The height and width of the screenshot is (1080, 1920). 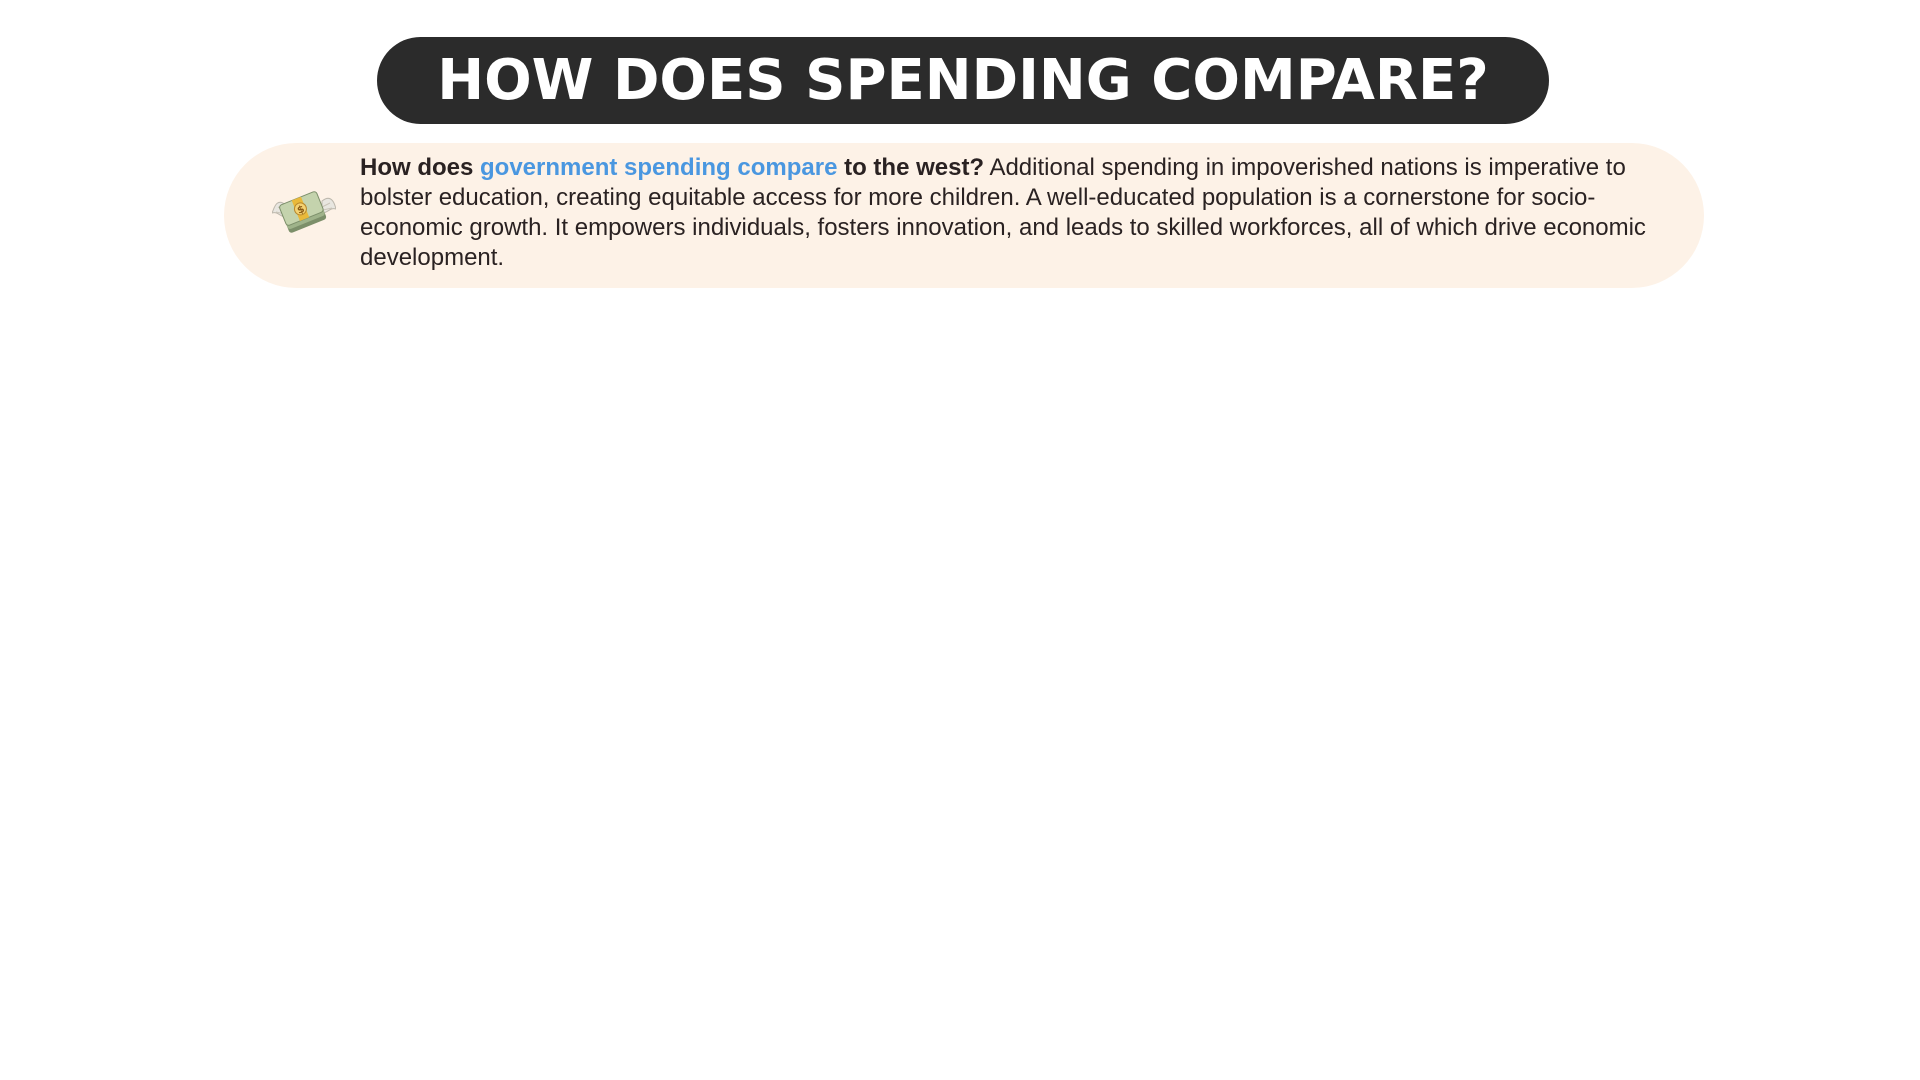 I want to click on title-banner: HOW DOES SPENDING COMPARE?, so click(x=963, y=80).